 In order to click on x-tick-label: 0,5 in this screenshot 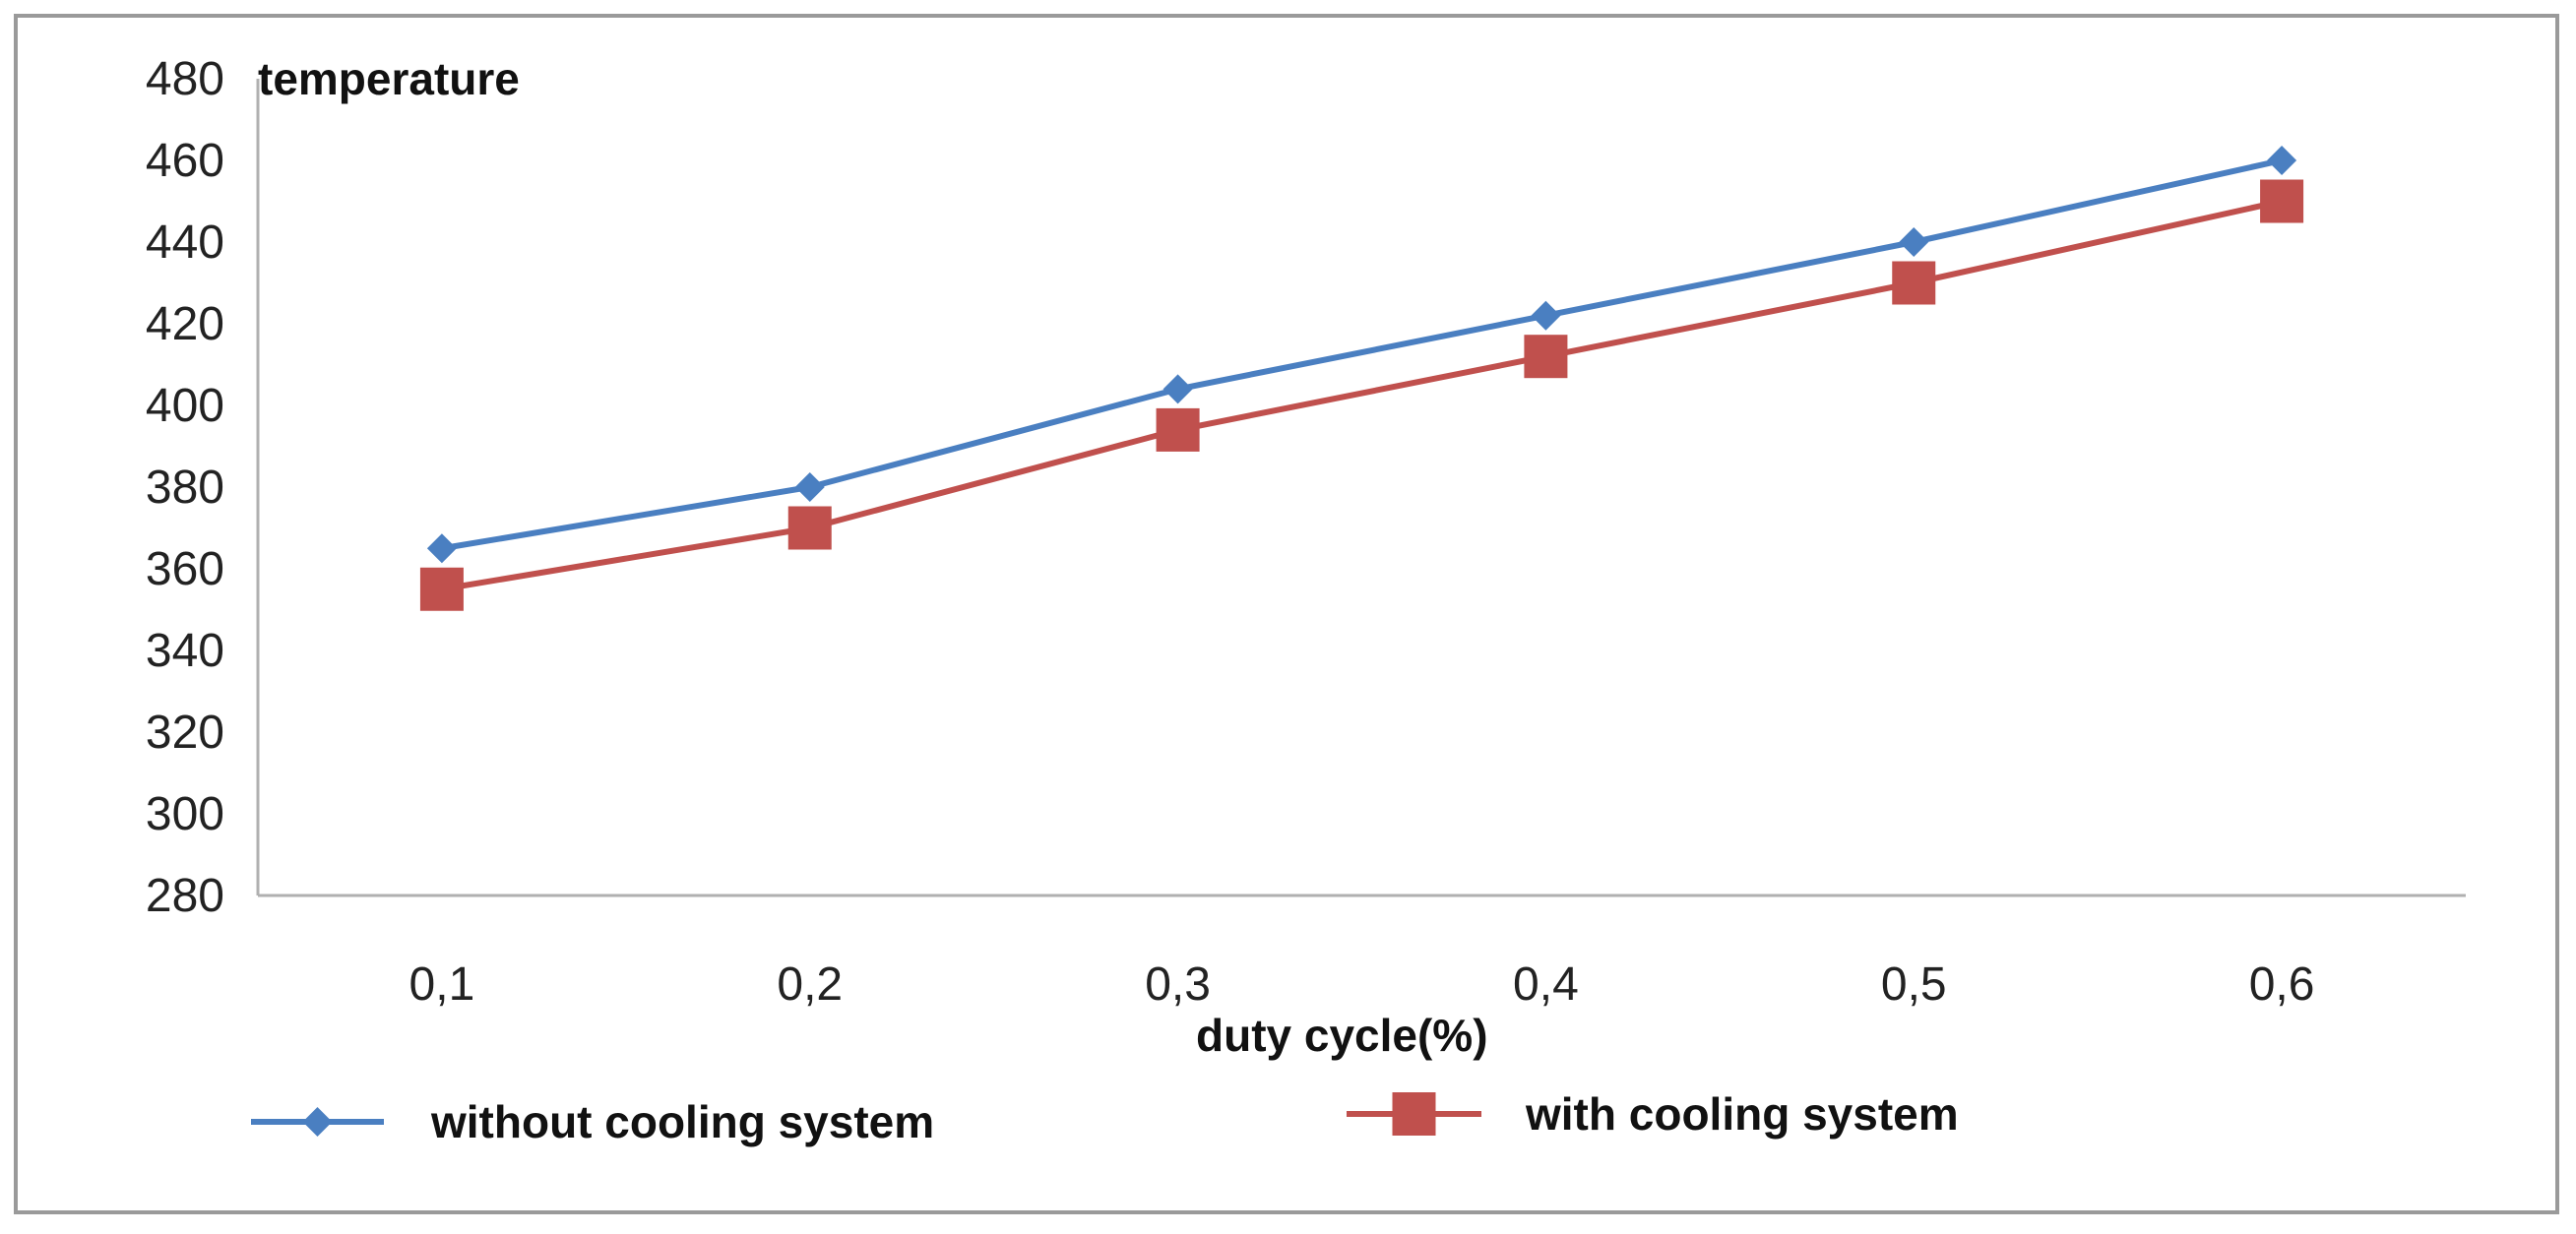, I will do `click(1914, 984)`.